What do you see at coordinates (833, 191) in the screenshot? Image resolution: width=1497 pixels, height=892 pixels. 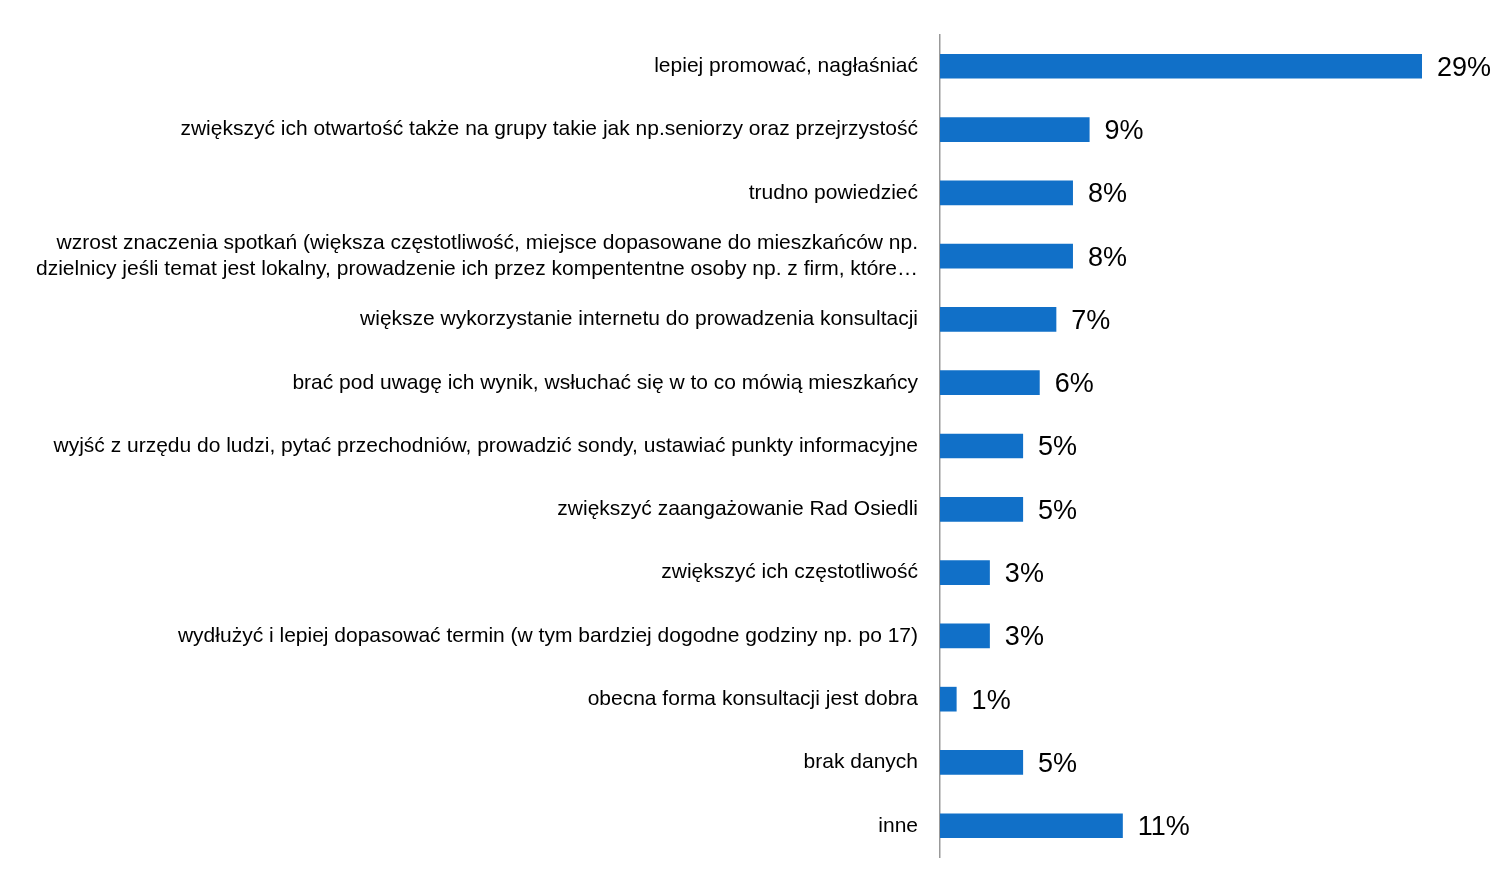 I see `y-tick-label: trudno powiedzieć` at bounding box center [833, 191].